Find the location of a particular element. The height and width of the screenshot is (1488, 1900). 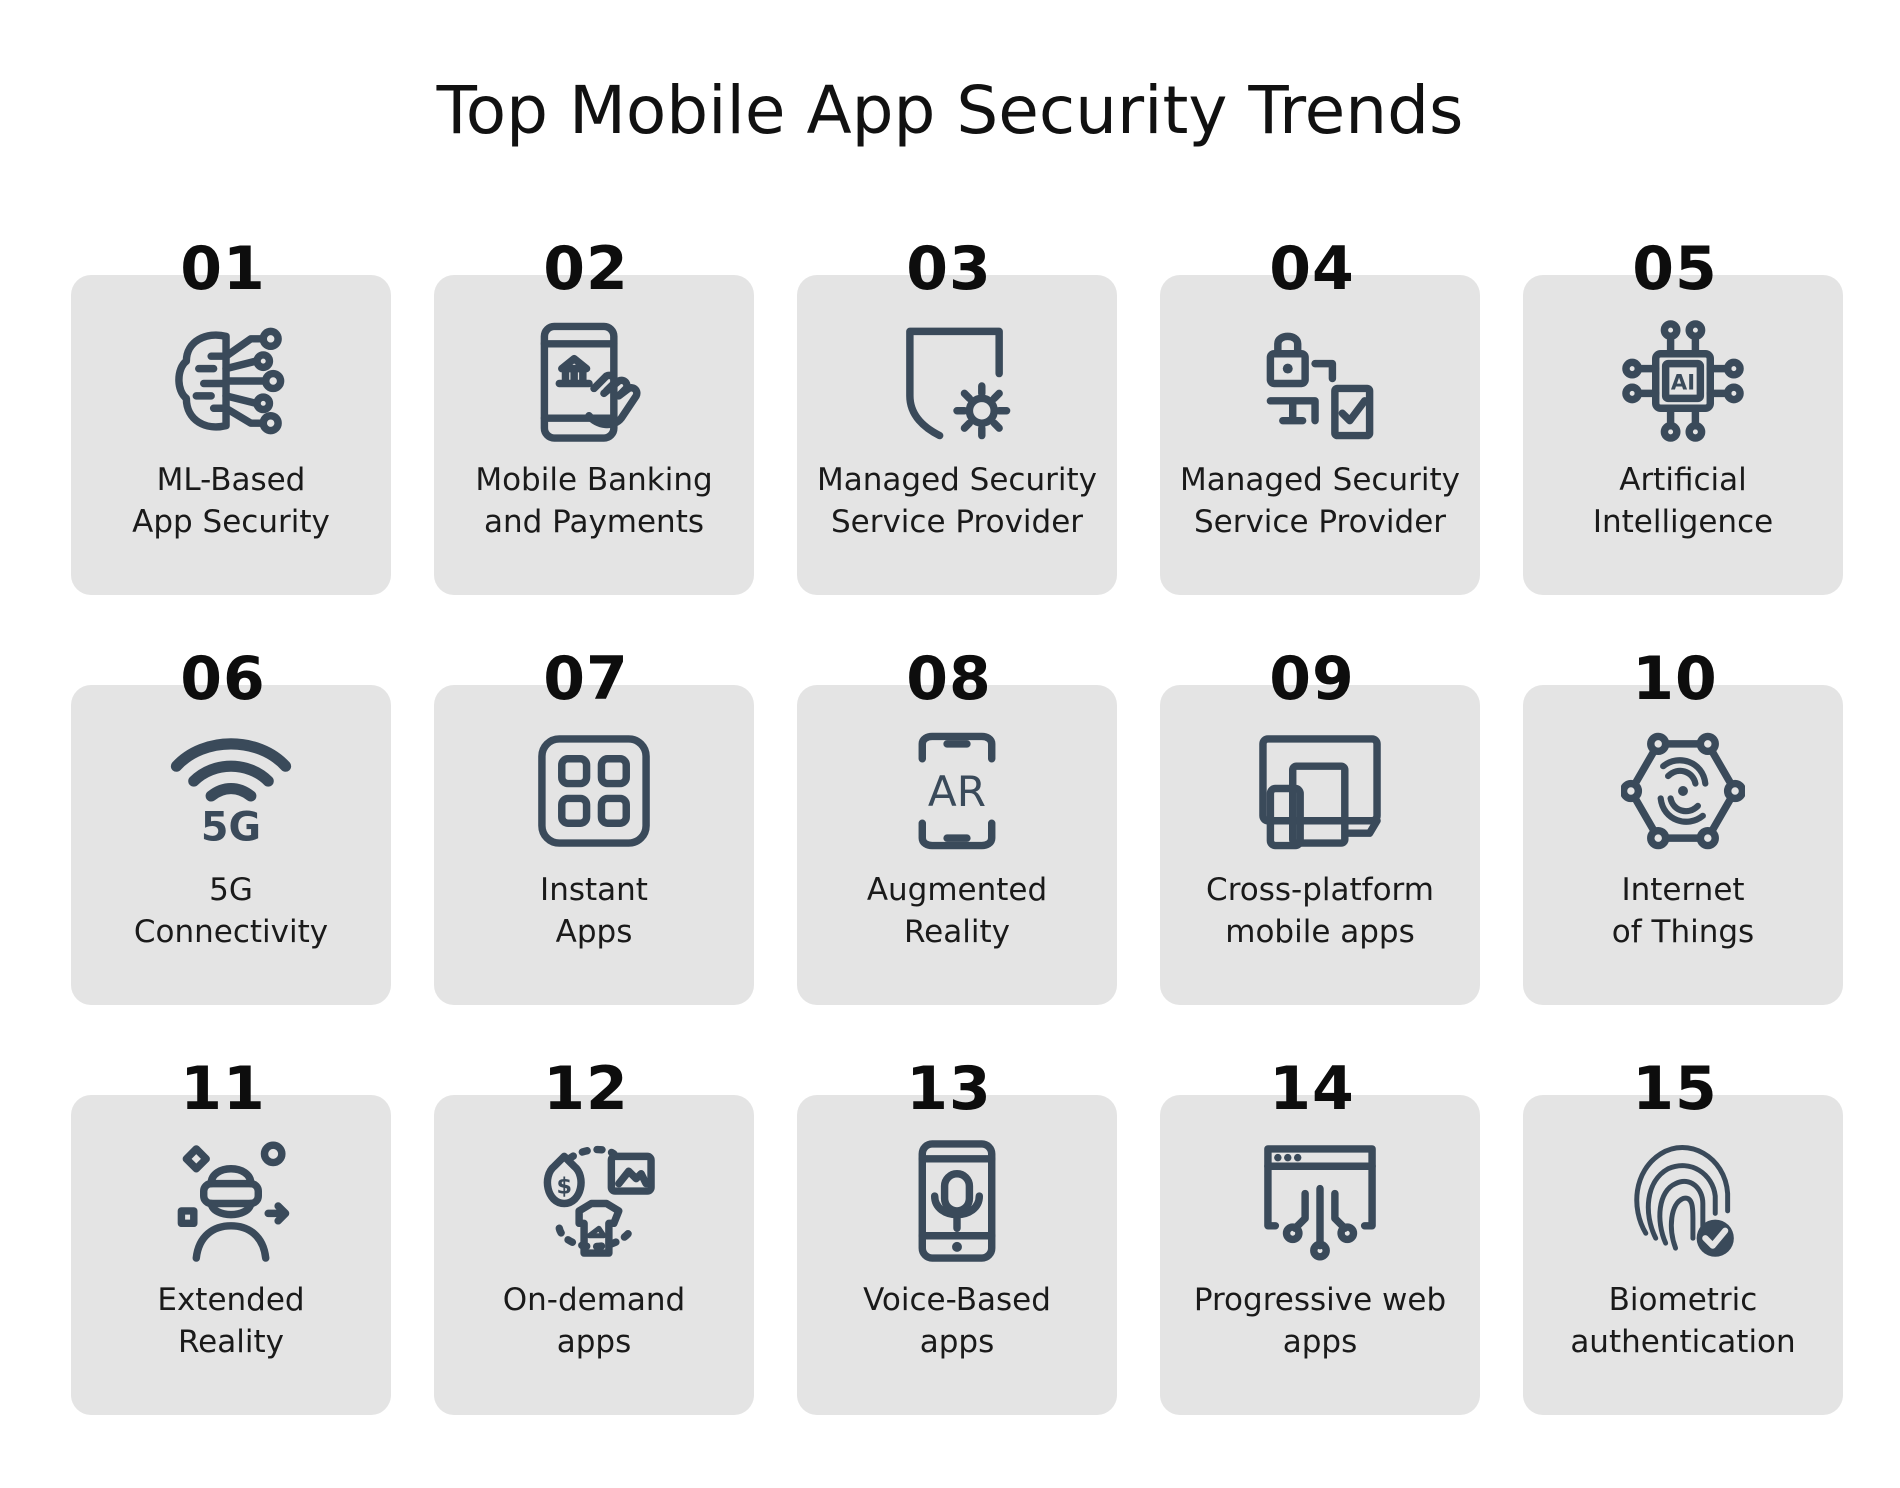

brain-circuit-icon is located at coordinates (231, 381).